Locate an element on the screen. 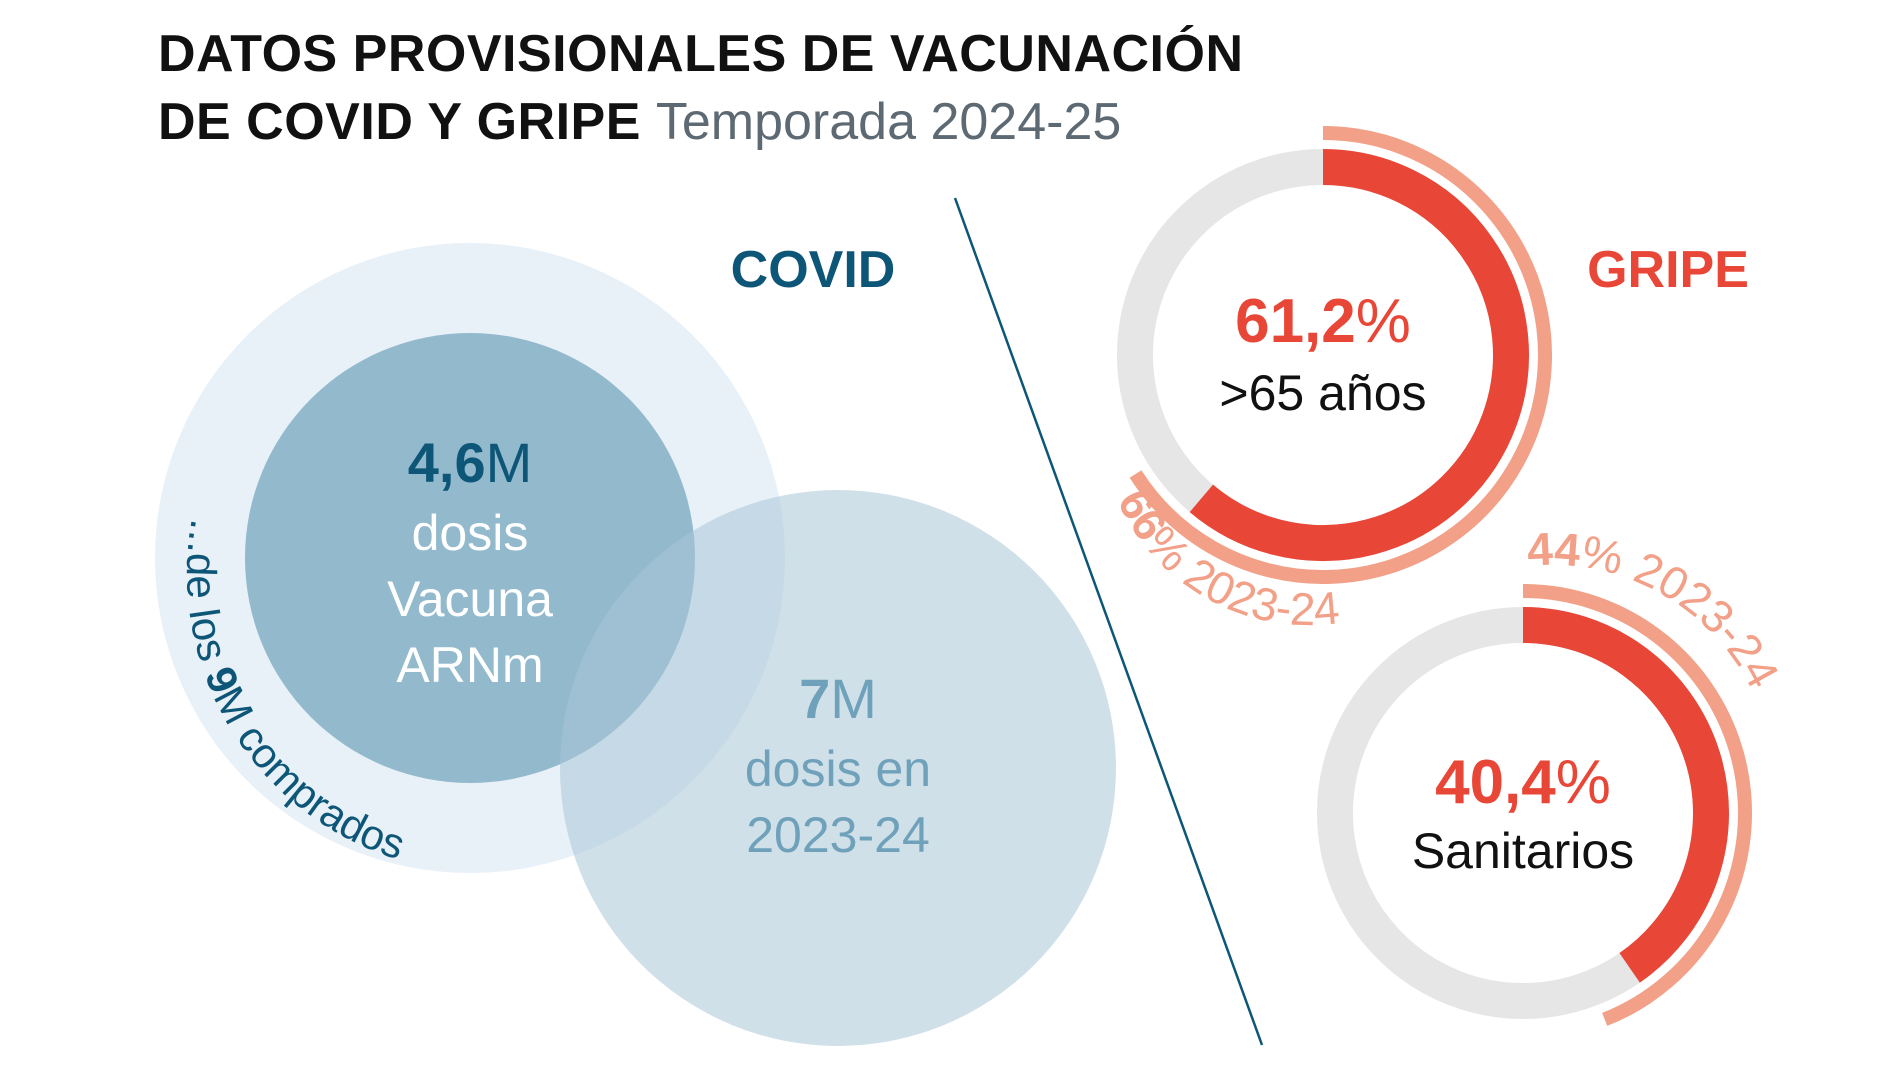 The height and width of the screenshot is (1069, 1900). chart-subtitle: Temporada 2024-25 is located at coordinates (888, 122).